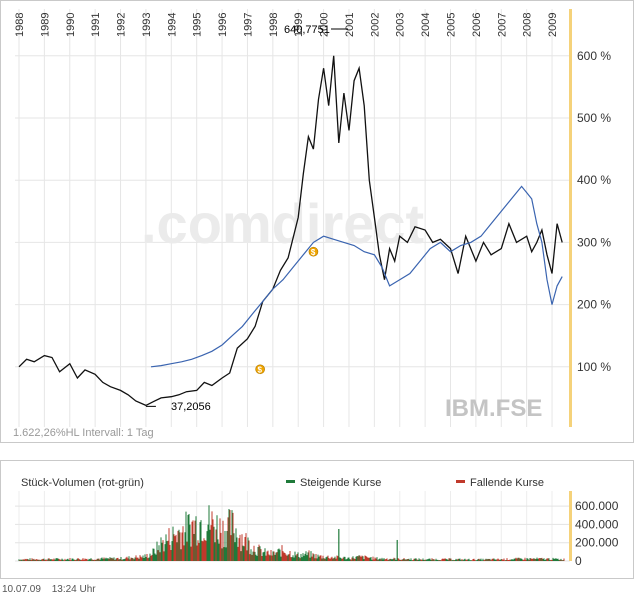 The height and width of the screenshot is (597, 634). I want to click on x-tick-label: 1992, so click(122, 25).